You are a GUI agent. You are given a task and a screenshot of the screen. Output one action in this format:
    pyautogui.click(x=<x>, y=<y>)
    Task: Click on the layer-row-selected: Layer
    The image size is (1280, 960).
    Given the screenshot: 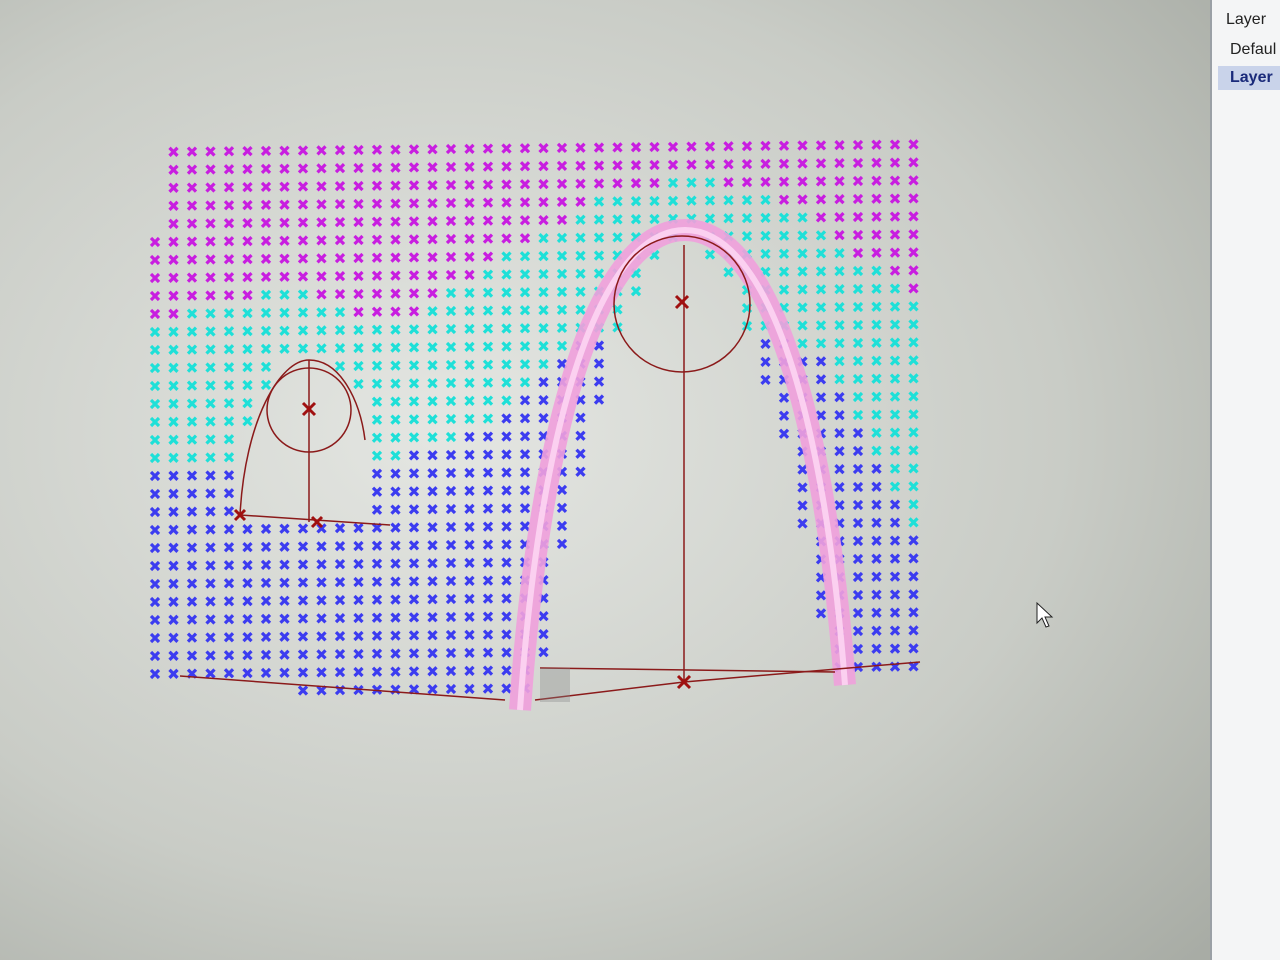 What is the action you would take?
    pyautogui.click(x=1249, y=78)
    